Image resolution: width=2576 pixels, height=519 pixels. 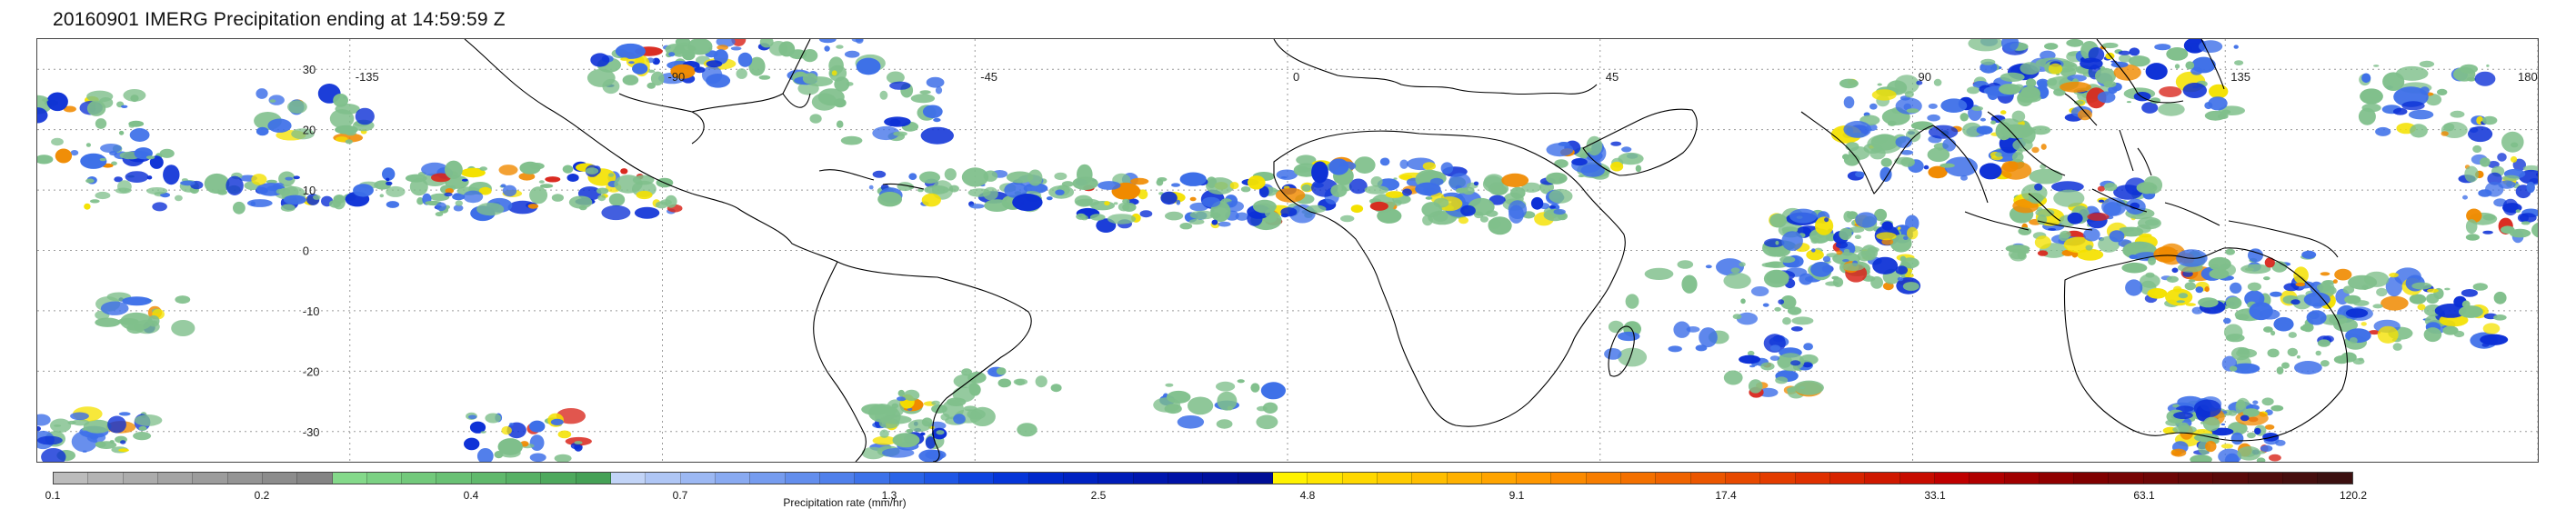 I want to click on coastline-madagascar, so click(x=1621, y=351).